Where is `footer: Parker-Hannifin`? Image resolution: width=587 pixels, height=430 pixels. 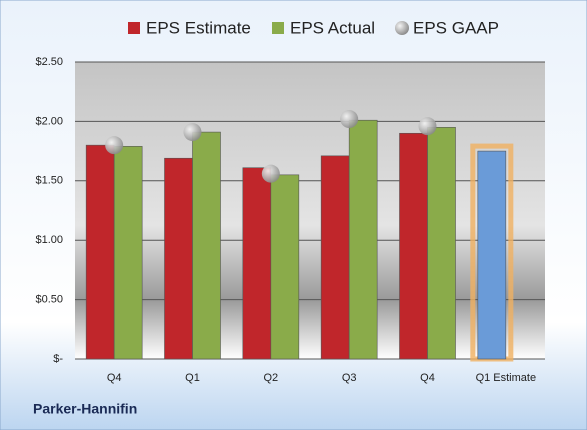
footer: Parker-Hannifin is located at coordinates (85, 409).